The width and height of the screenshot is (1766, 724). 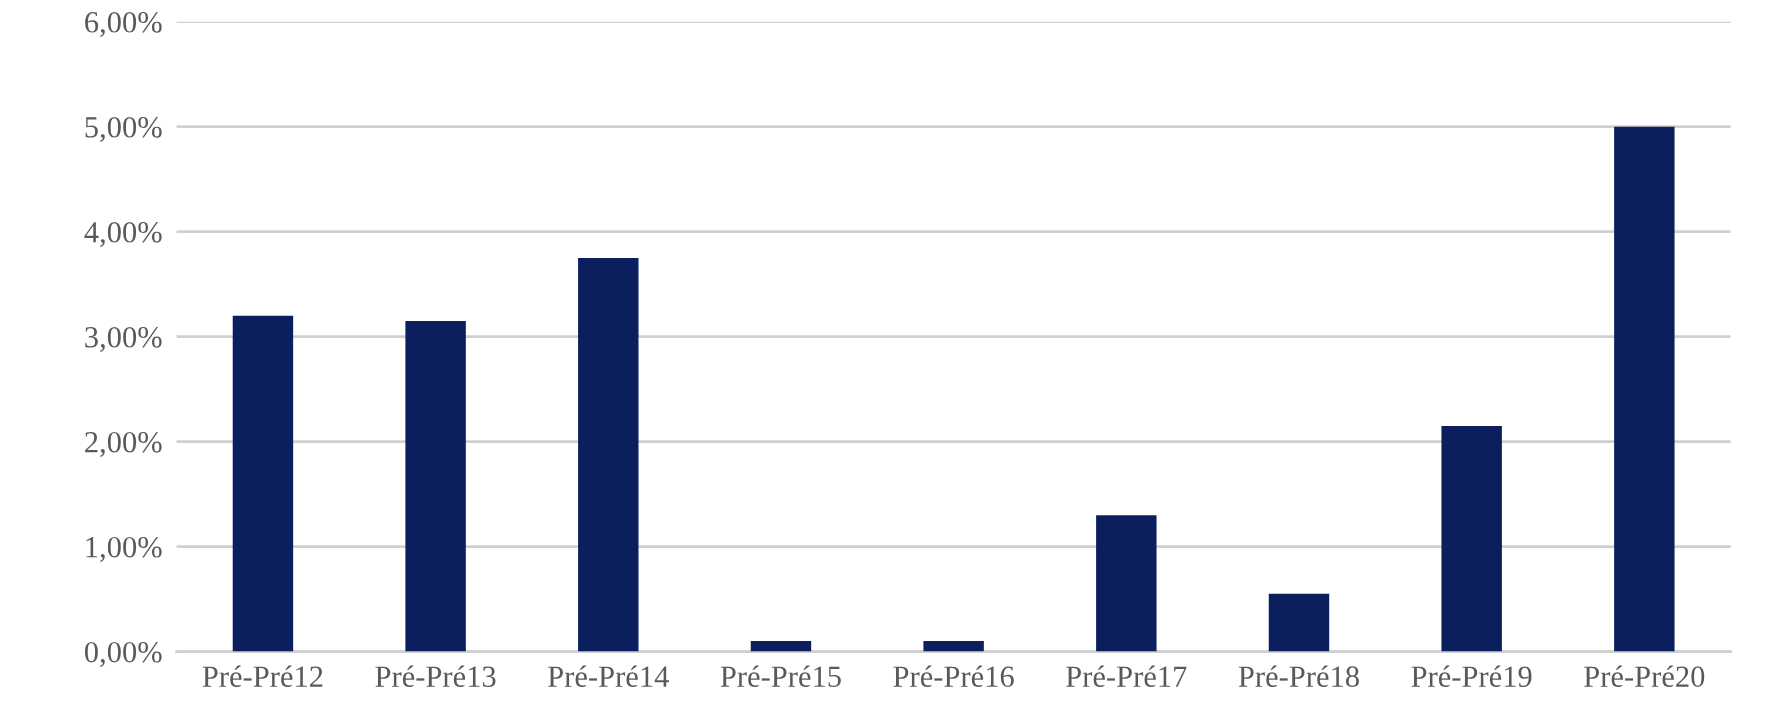 What do you see at coordinates (1471, 676) in the screenshot?
I see `x-tick-label: Pré-Pré19` at bounding box center [1471, 676].